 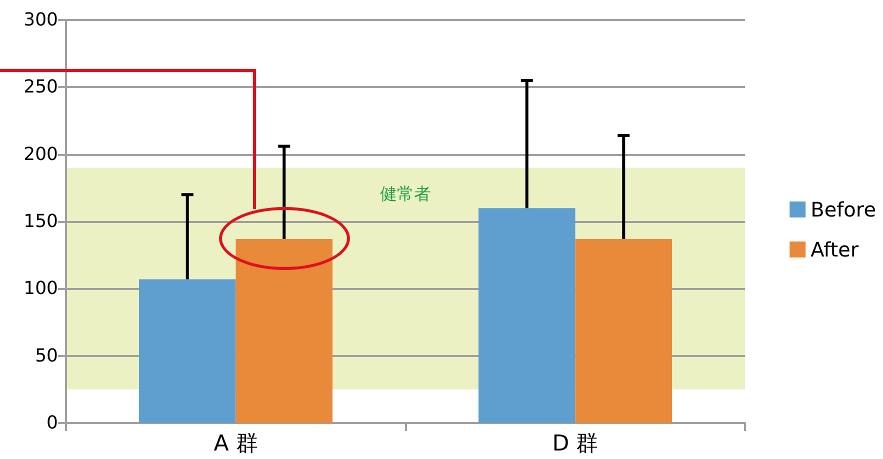 I want to click on y-tick-label: 100, so click(x=41, y=289).